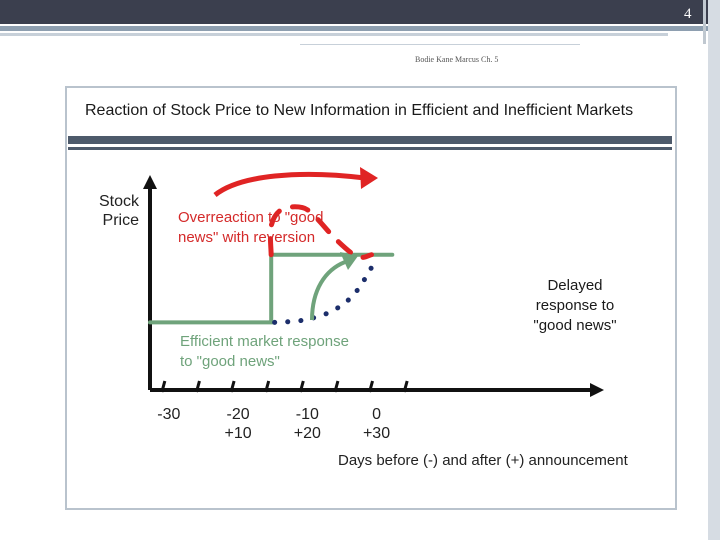 This screenshot has width=720, height=540. I want to click on series-dotted-navy, so click(325, 291).